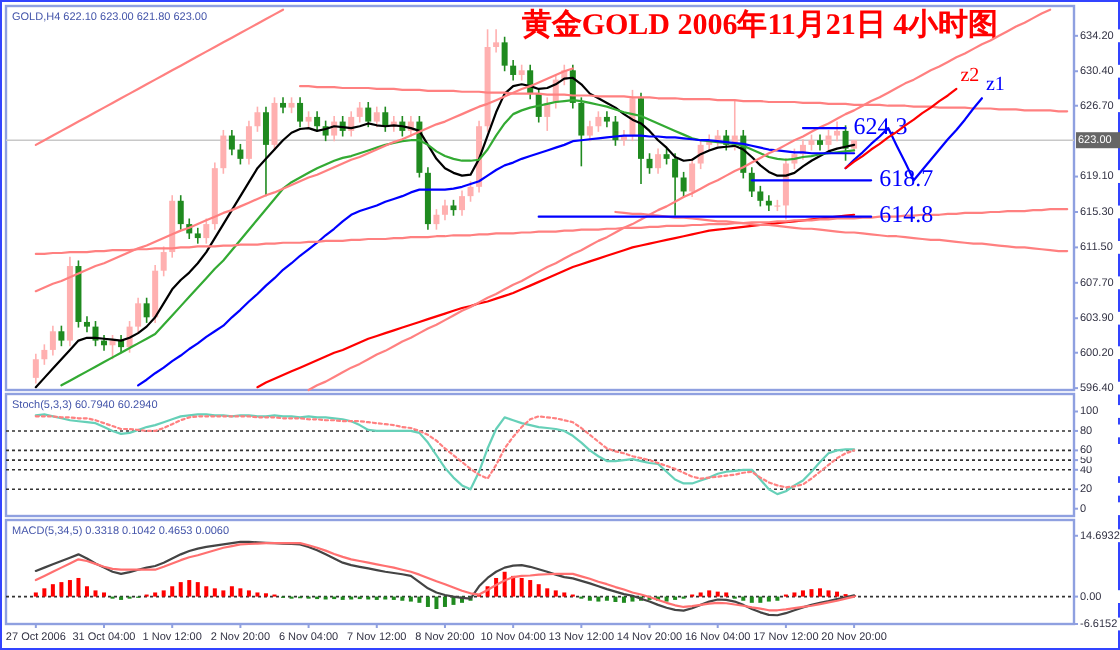 The image size is (1120, 650). What do you see at coordinates (995, 85) in the screenshot?
I see `series-label: z1` at bounding box center [995, 85].